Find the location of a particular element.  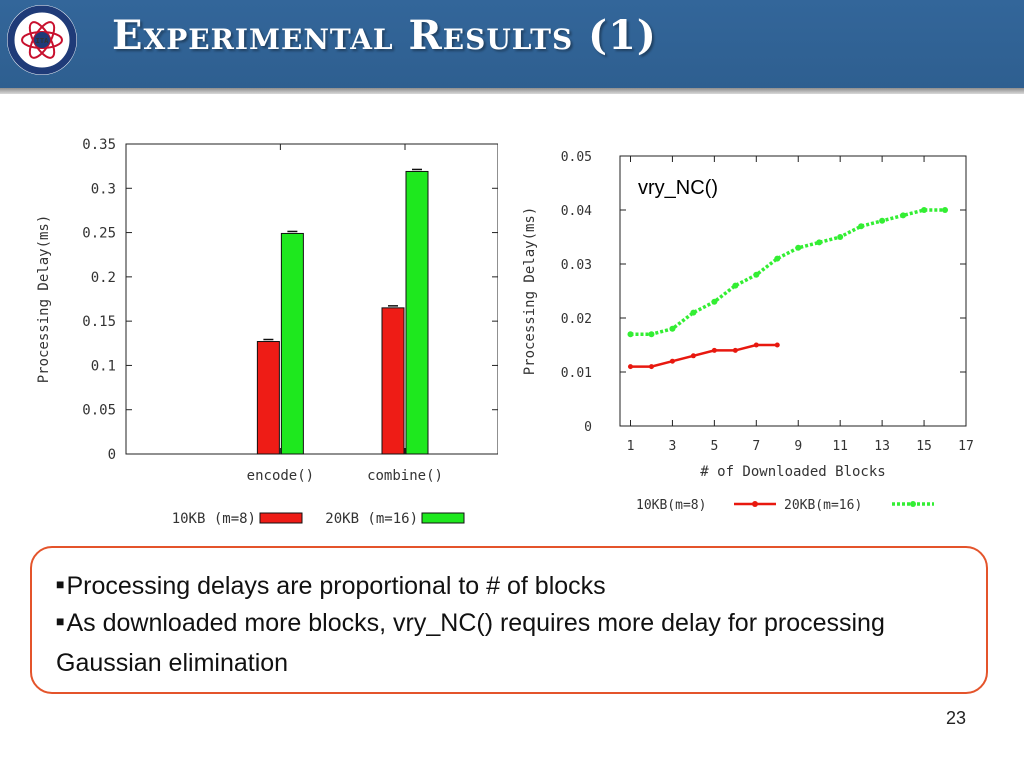

y-tick-label: 0.15 is located at coordinates (99, 322).